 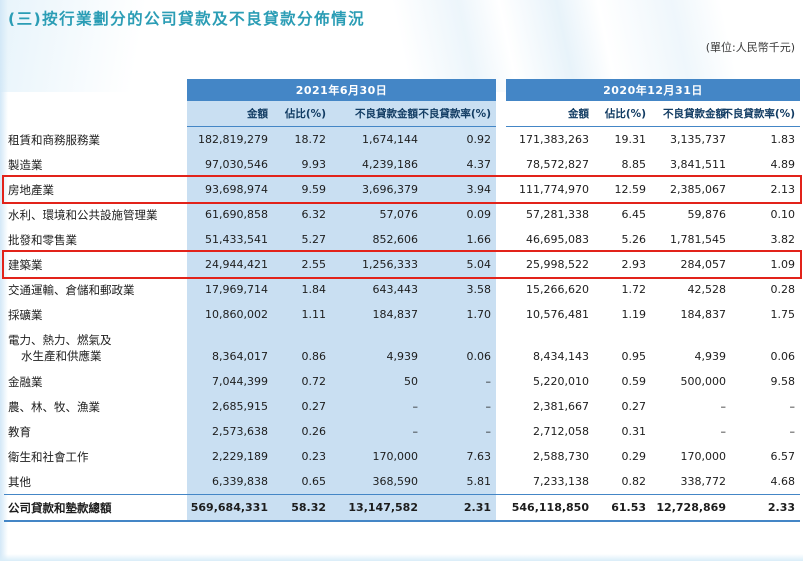 I want to click on value-cell: 0.06, so click(x=783, y=356).